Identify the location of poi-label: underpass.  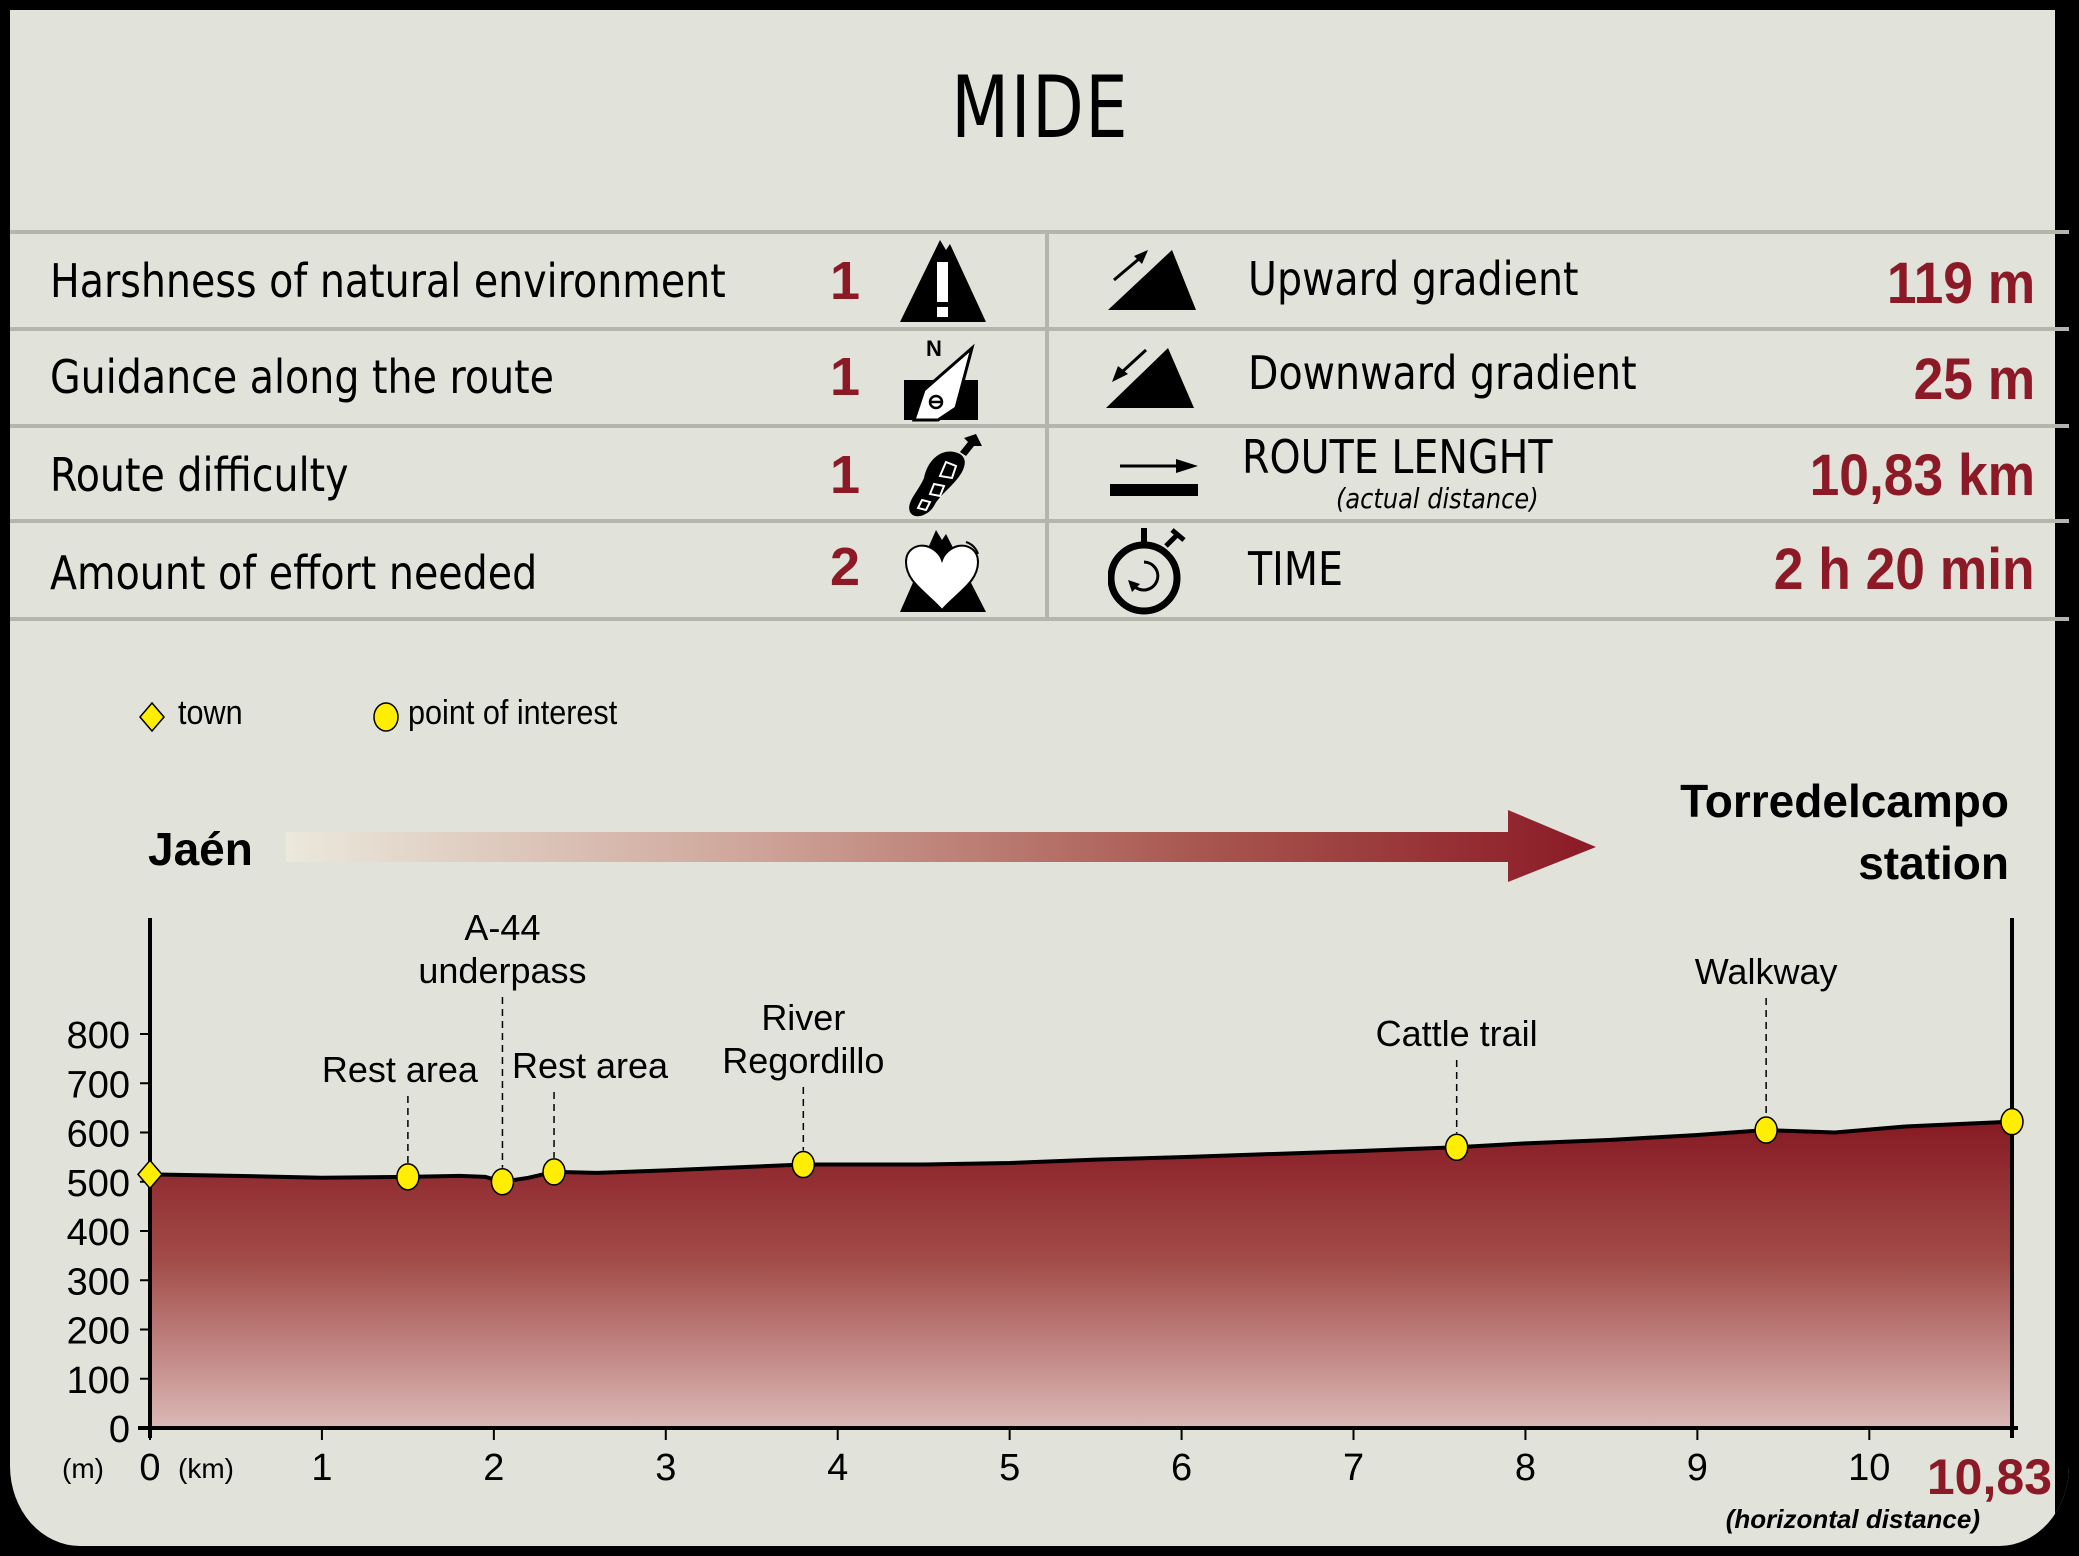
(502, 970).